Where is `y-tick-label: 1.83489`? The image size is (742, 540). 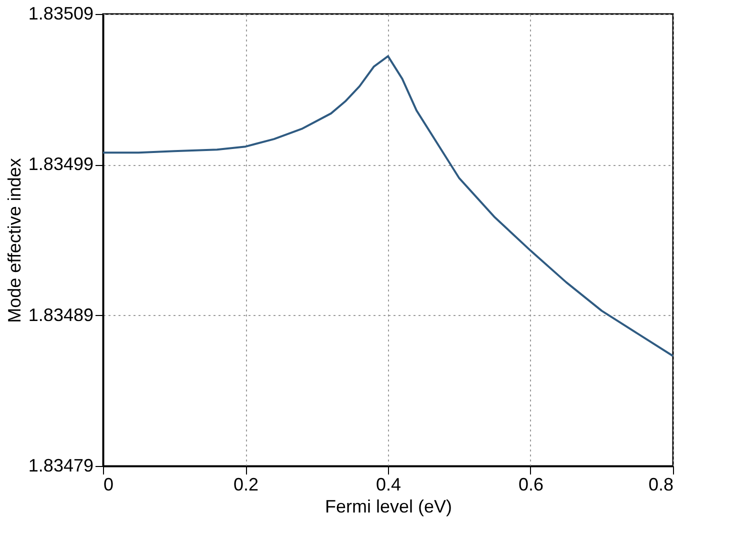
y-tick-label: 1.83489 is located at coordinates (61, 314).